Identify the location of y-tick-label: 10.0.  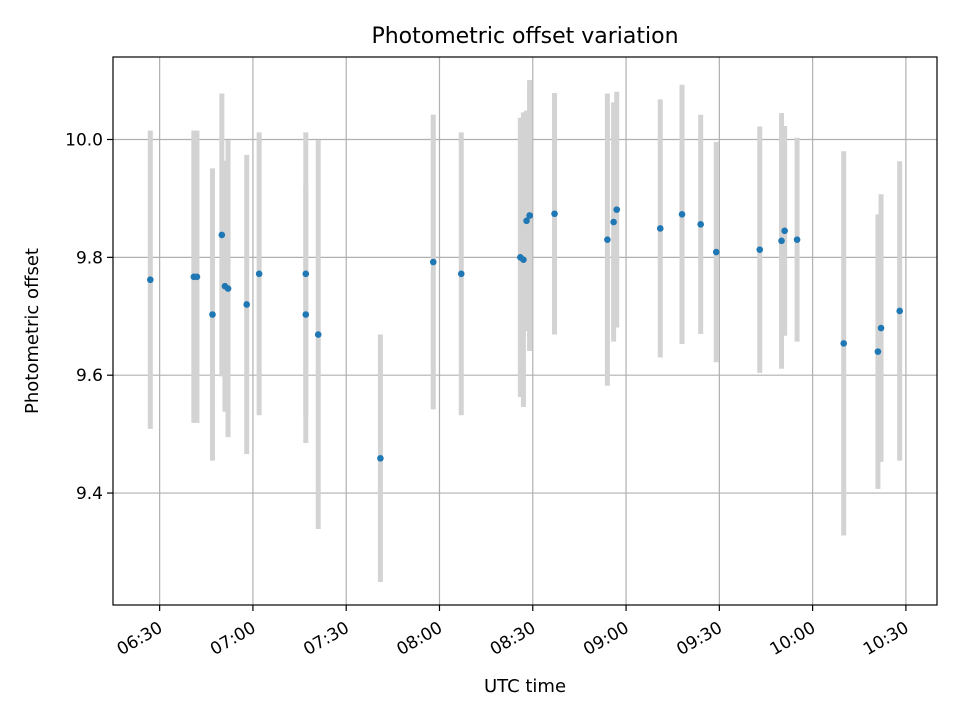
(84, 140).